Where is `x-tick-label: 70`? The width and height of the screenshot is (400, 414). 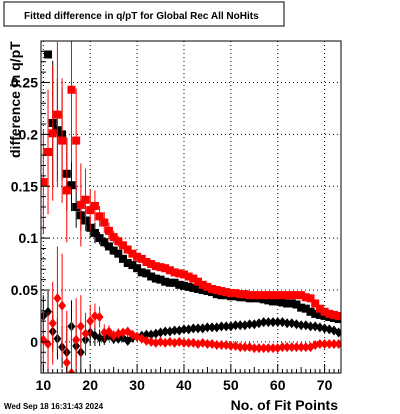
x-tick-label: 70 is located at coordinates (325, 385).